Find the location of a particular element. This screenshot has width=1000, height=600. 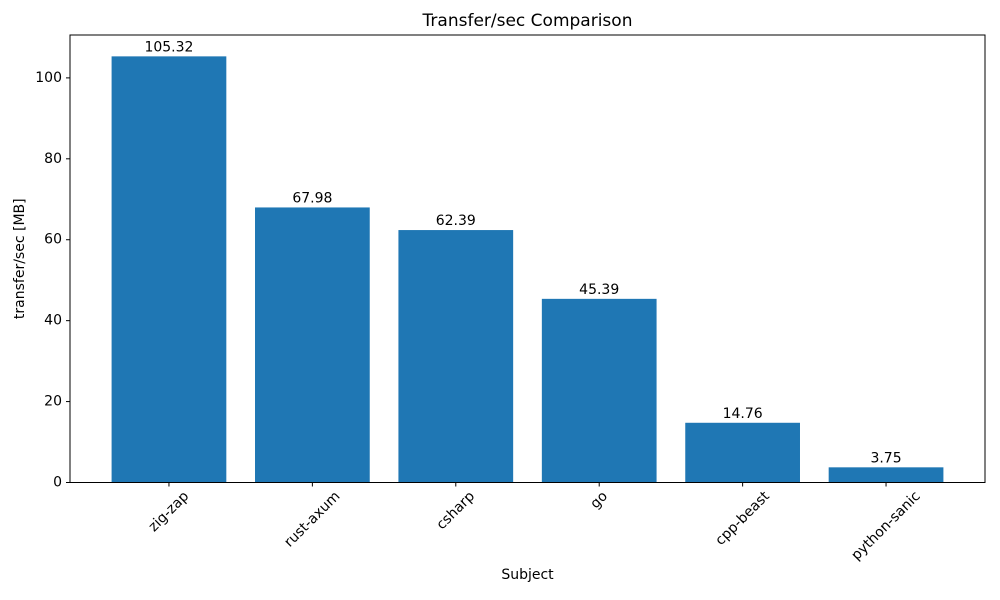

bar-rust-axum is located at coordinates (312, 345).